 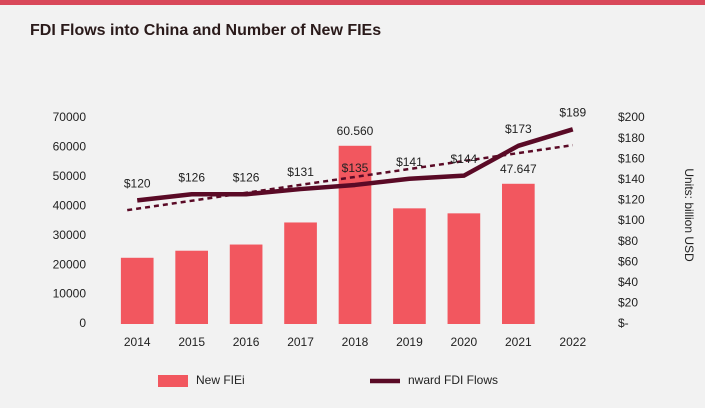 What do you see at coordinates (631, 179) in the screenshot?
I see `y2-tick-label: $140` at bounding box center [631, 179].